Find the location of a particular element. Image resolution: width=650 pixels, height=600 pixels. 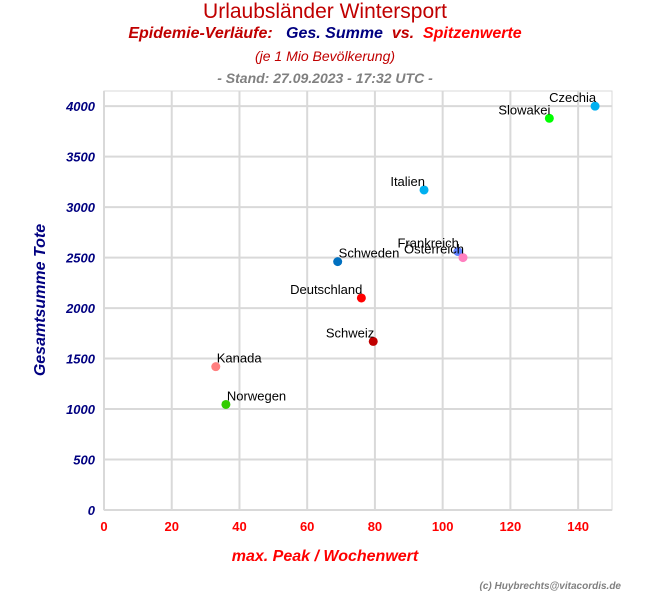

y-tick-label: 2000 is located at coordinates (80, 308).